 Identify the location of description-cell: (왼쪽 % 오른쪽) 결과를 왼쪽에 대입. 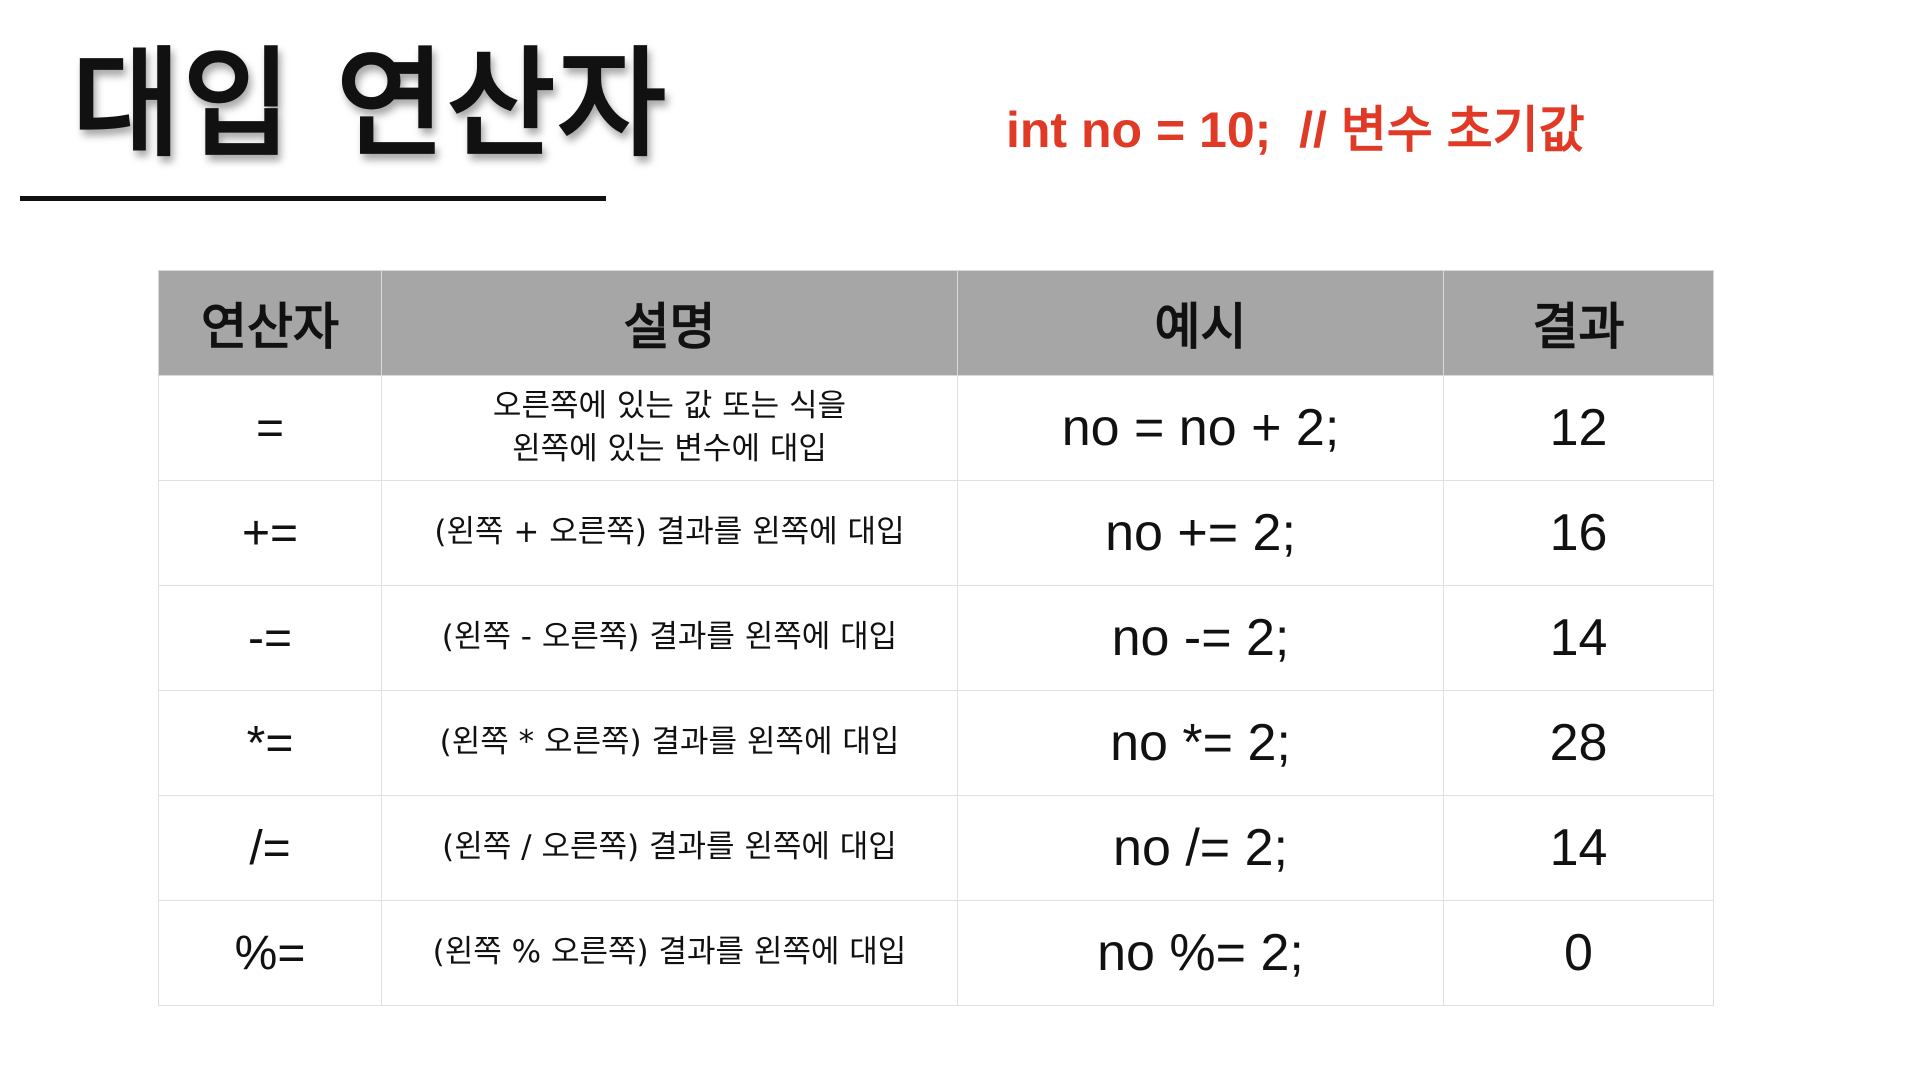
(669, 953).